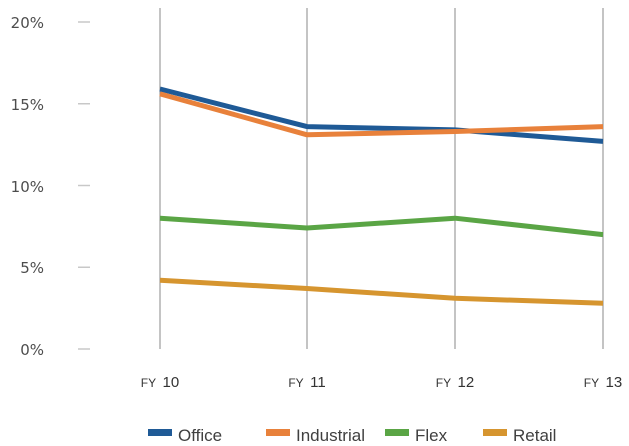 The width and height of the screenshot is (629, 446). I want to click on series-line-flex, so click(381, 226).